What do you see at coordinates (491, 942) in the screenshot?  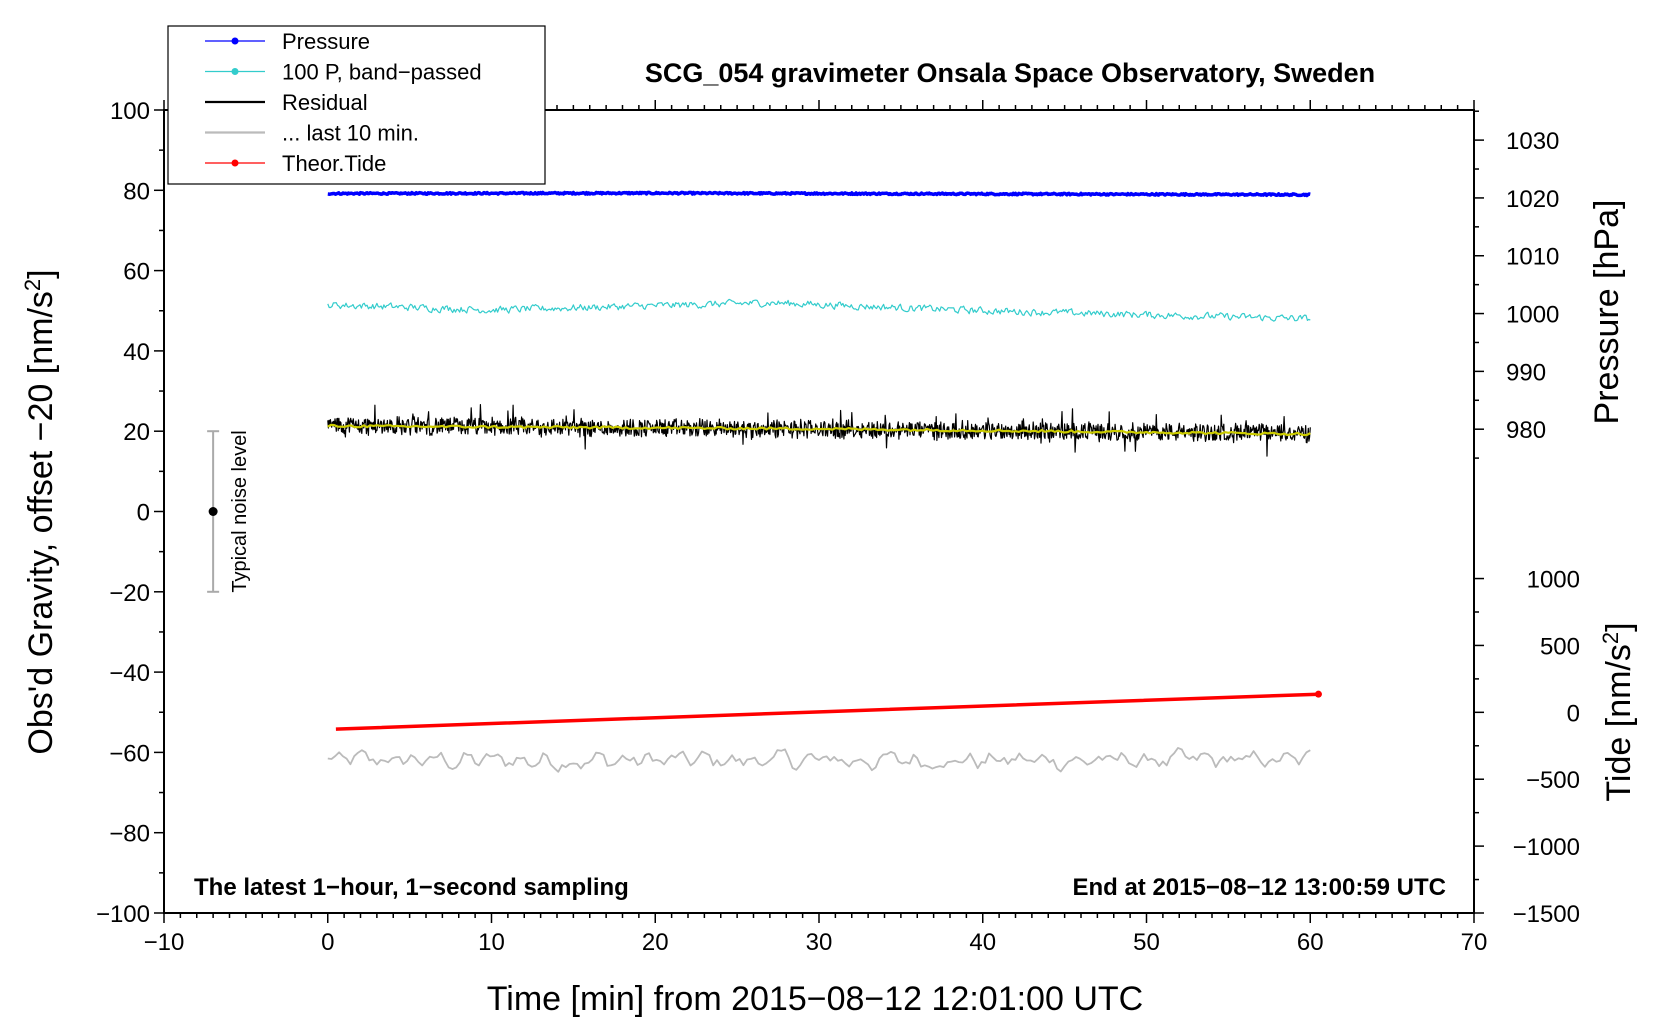 I see `x-tick-label: 10` at bounding box center [491, 942].